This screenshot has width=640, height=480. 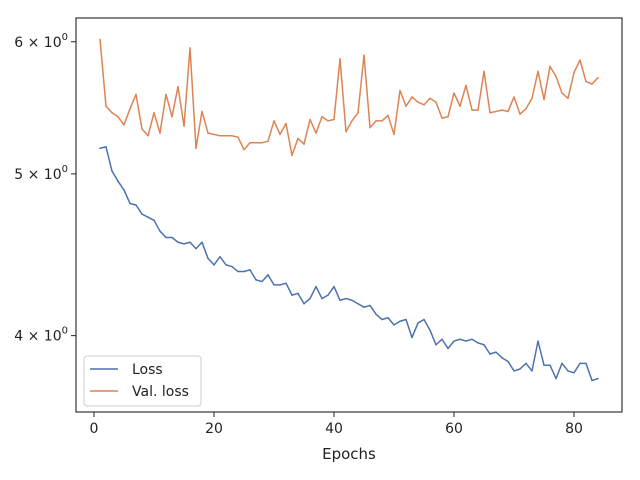 What do you see at coordinates (41, 173) in the screenshot?
I see `y-tick-label: 5 × 100` at bounding box center [41, 173].